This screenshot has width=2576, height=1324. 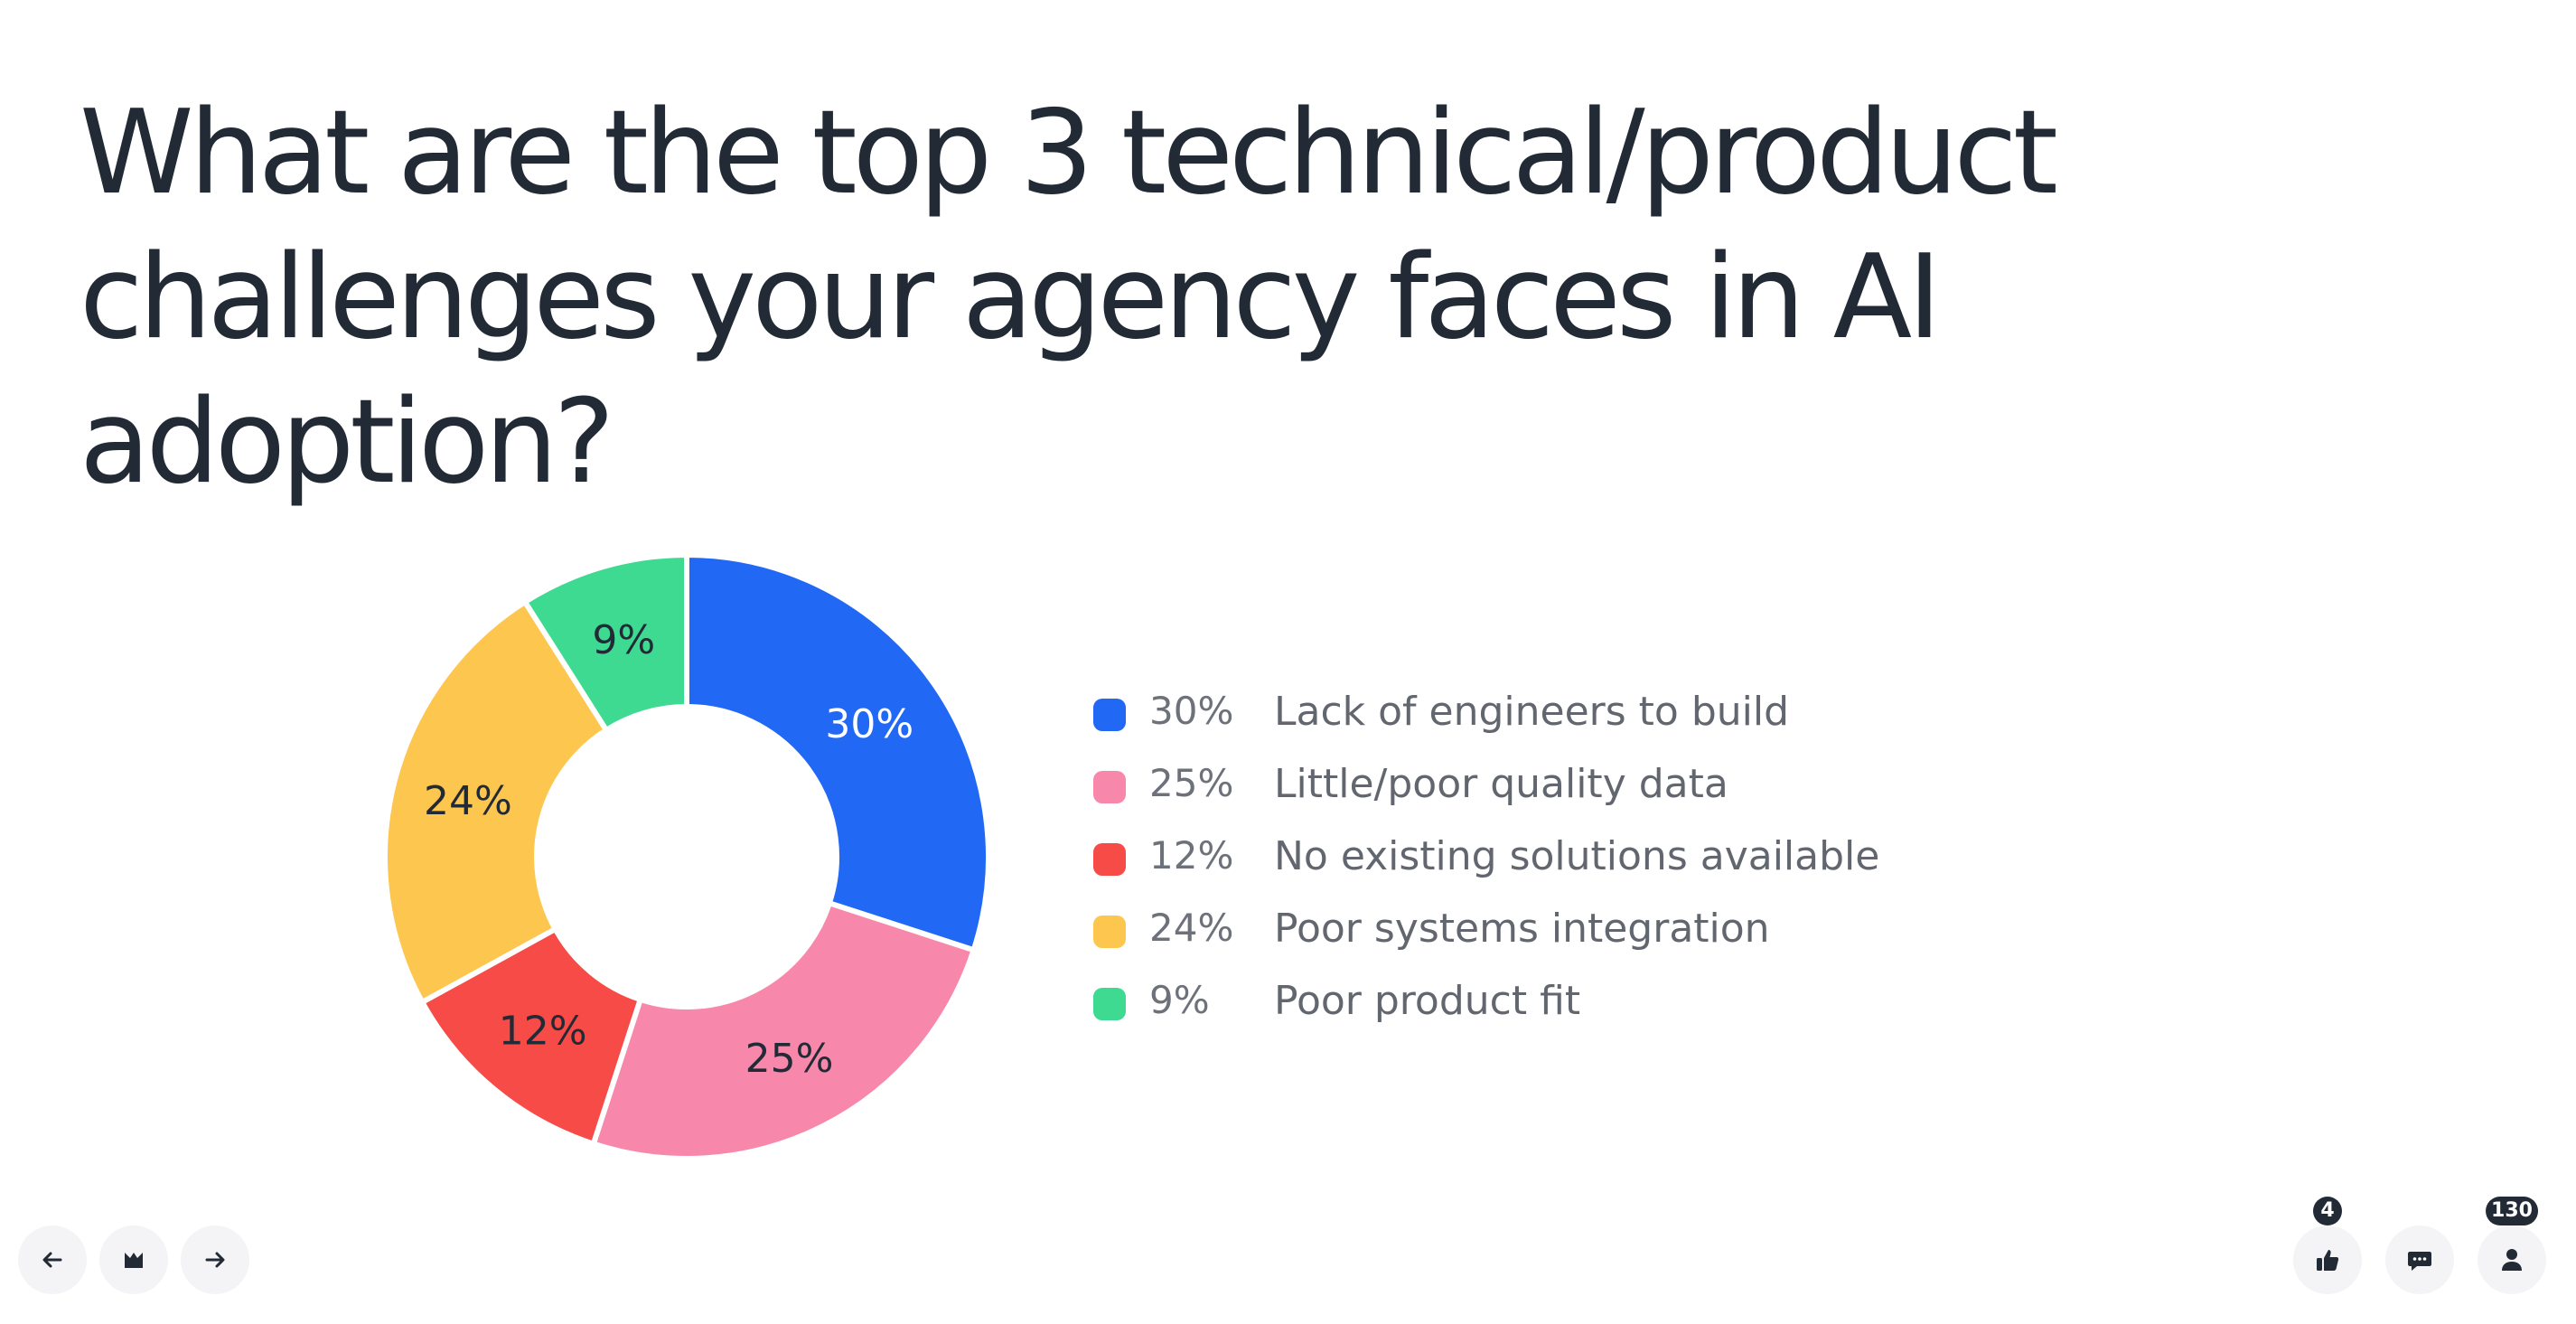 I want to click on legend-item: 25% Little/poor quality data, so click(x=1499, y=784).